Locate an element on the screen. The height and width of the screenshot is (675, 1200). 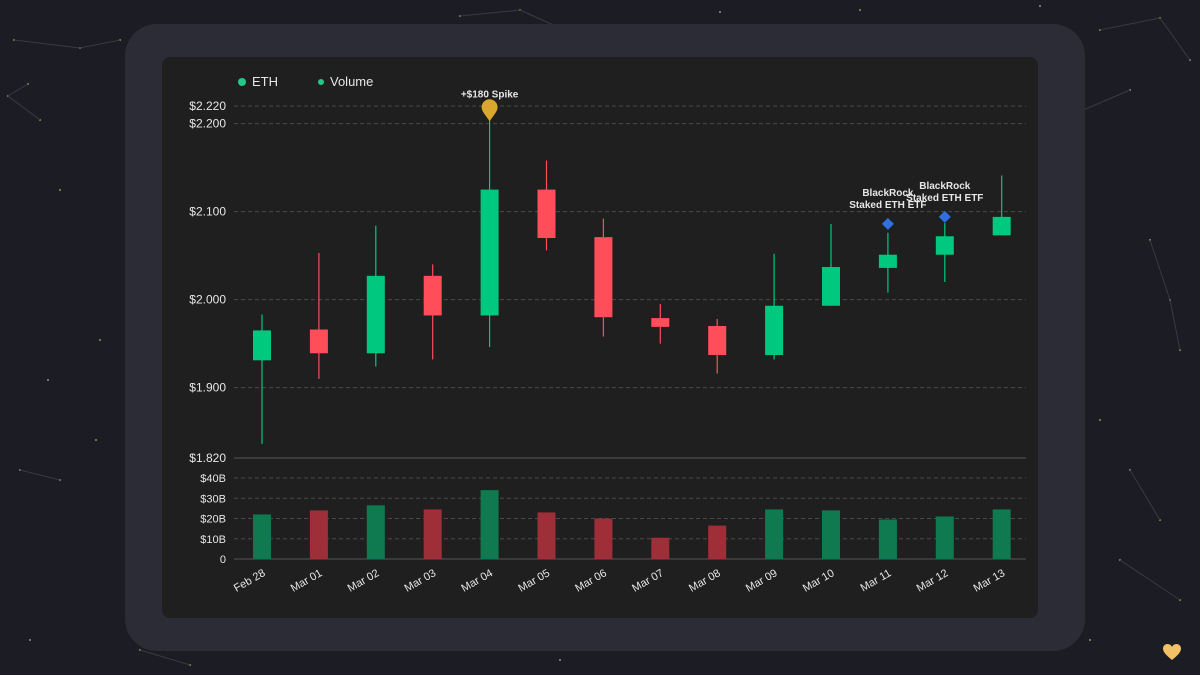
heart-icon is located at coordinates (1172, 652).